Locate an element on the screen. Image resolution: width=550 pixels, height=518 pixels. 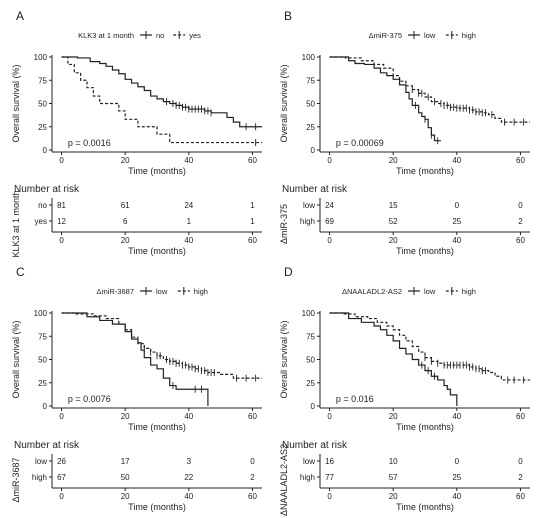
risk-x-tick-label: 0 is located at coordinates (329, 240).